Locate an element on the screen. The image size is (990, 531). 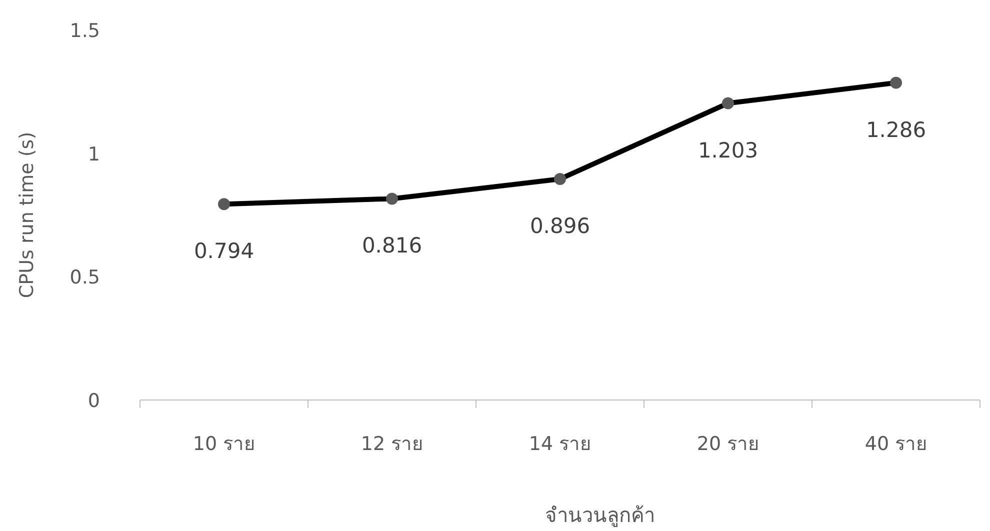
data-label: 1.286 is located at coordinates (896, 130).